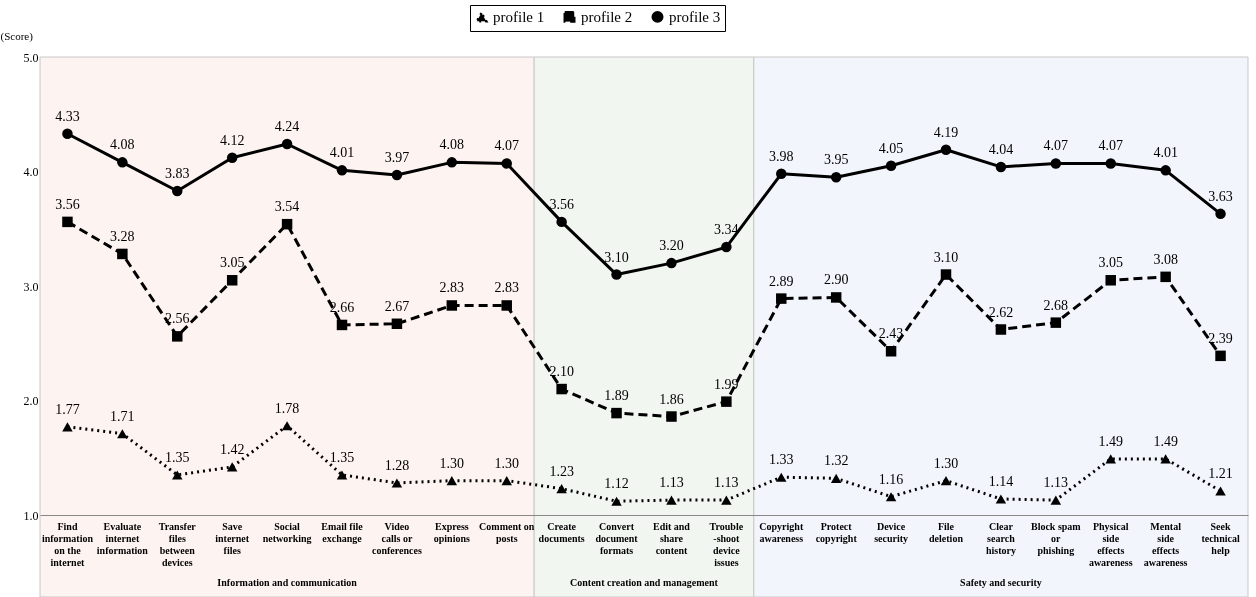  I want to click on data-label: 2.10, so click(561, 372).